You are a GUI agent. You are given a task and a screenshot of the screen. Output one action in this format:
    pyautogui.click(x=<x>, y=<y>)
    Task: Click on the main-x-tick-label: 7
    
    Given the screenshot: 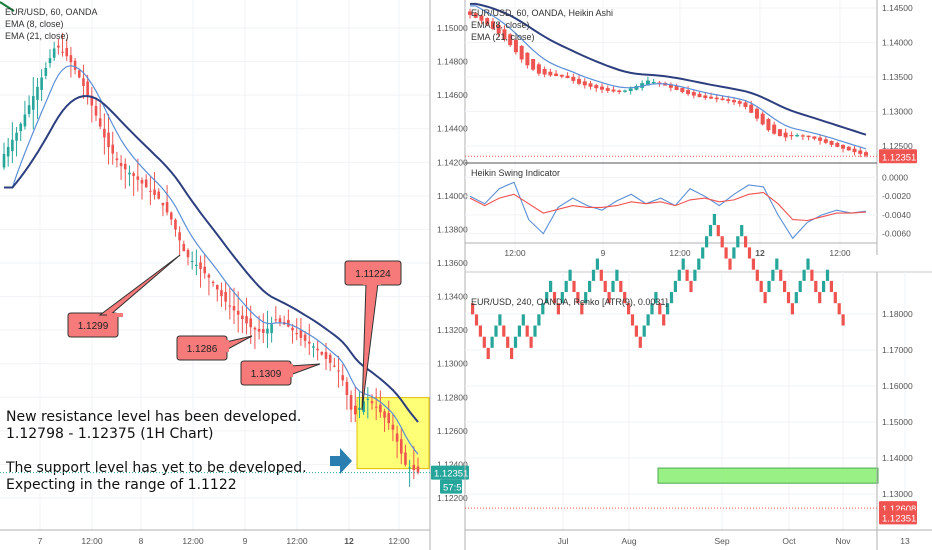 What is the action you would take?
    pyautogui.click(x=40, y=541)
    